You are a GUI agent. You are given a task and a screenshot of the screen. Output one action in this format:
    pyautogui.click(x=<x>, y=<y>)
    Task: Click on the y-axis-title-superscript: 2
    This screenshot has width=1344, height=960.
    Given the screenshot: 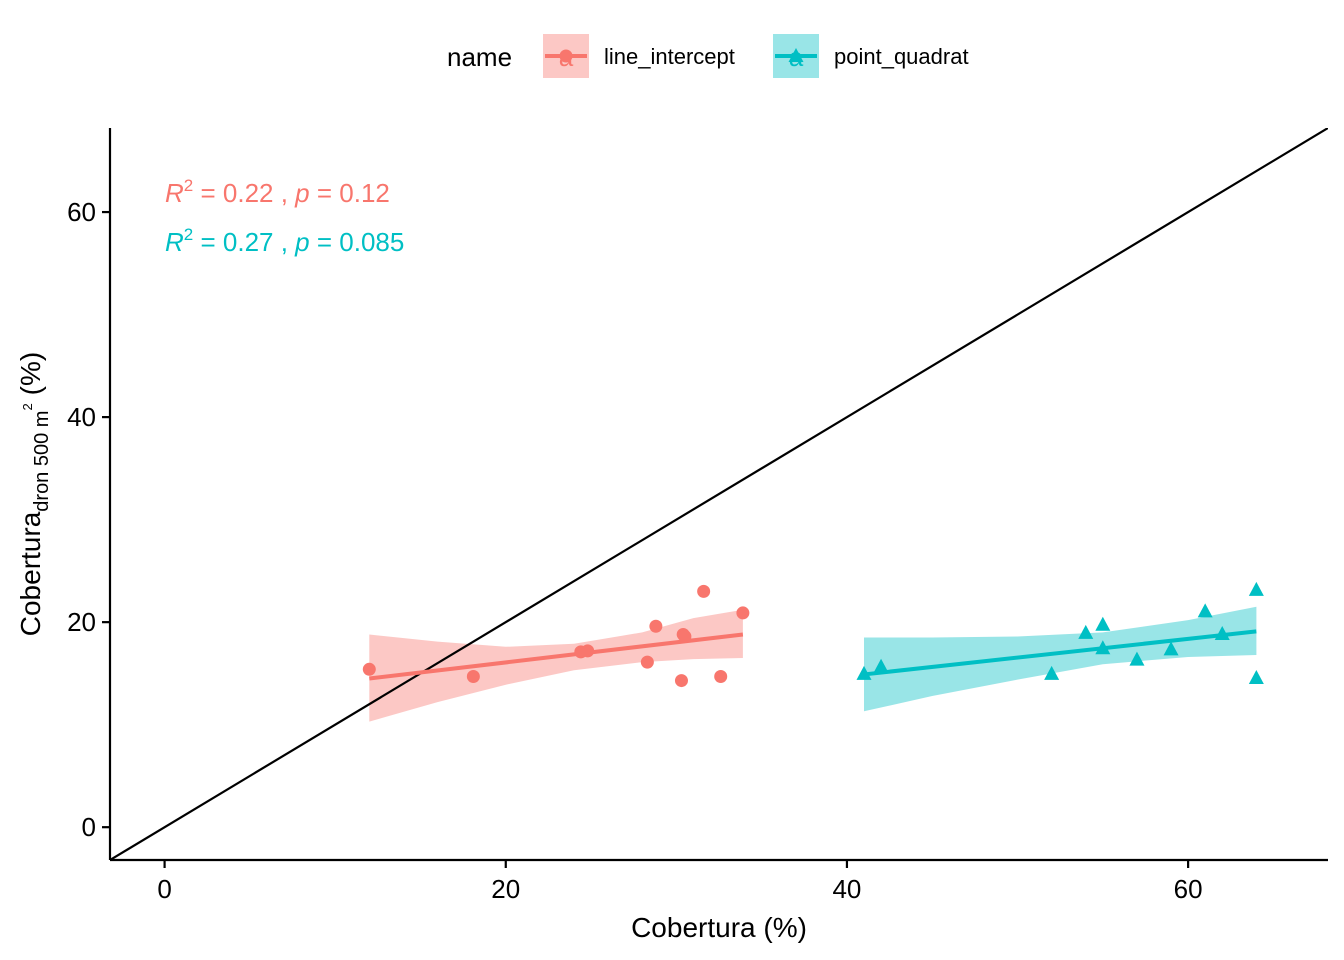 What is the action you would take?
    pyautogui.click(x=27, y=406)
    